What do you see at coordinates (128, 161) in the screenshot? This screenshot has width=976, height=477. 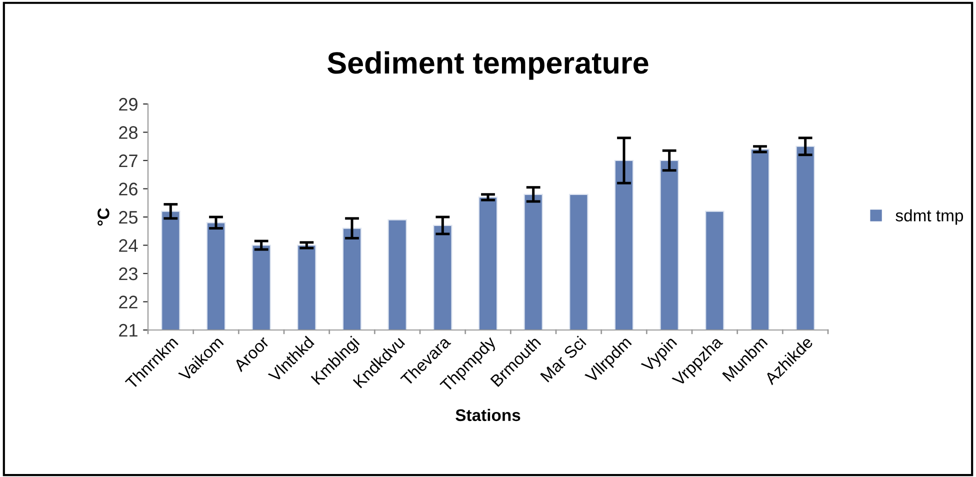 I see `y-tick-label: 27` at bounding box center [128, 161].